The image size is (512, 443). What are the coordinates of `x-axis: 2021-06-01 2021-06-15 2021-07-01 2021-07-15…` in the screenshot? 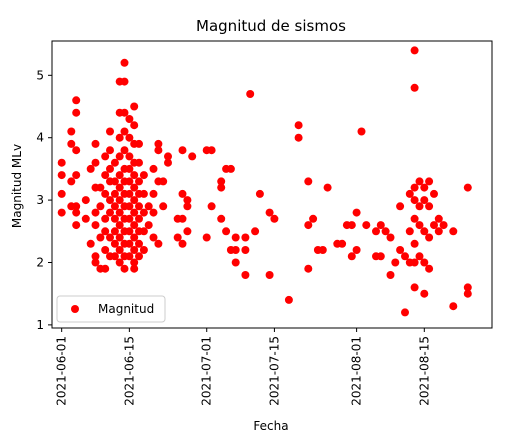 It's located at (243, 367).